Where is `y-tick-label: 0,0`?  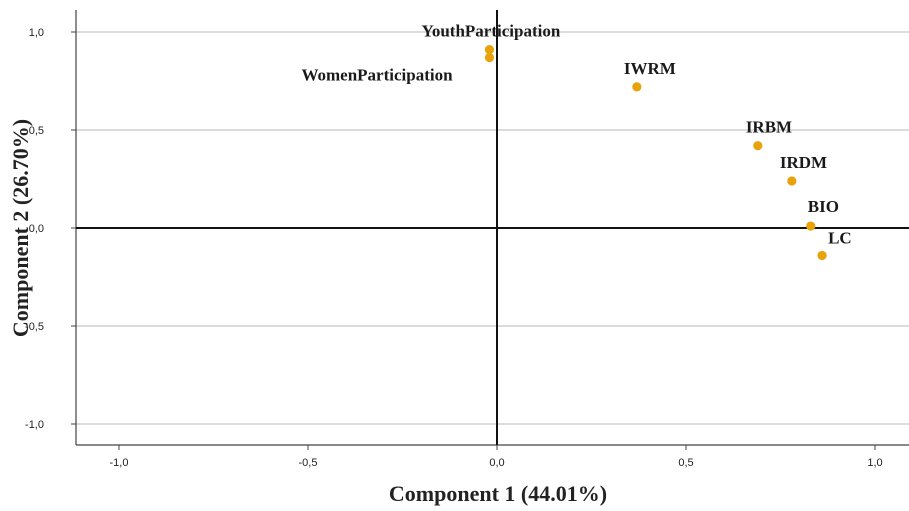 y-tick-label: 0,0 is located at coordinates (36, 229).